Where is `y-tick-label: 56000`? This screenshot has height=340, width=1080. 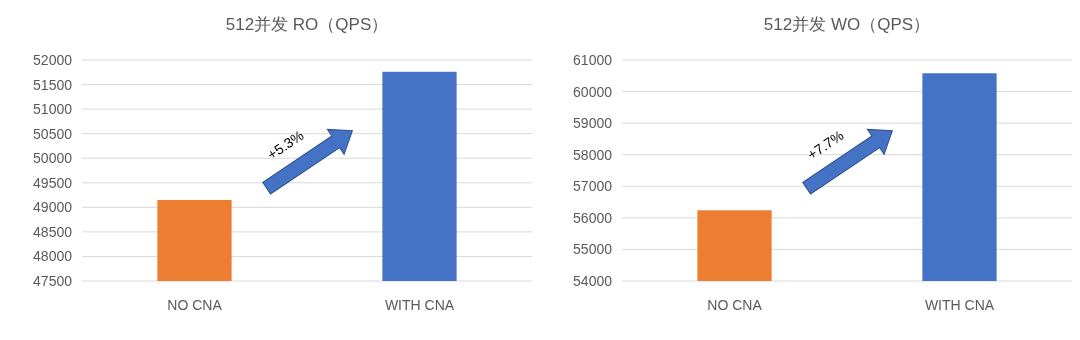
y-tick-label: 56000 is located at coordinates (593, 217).